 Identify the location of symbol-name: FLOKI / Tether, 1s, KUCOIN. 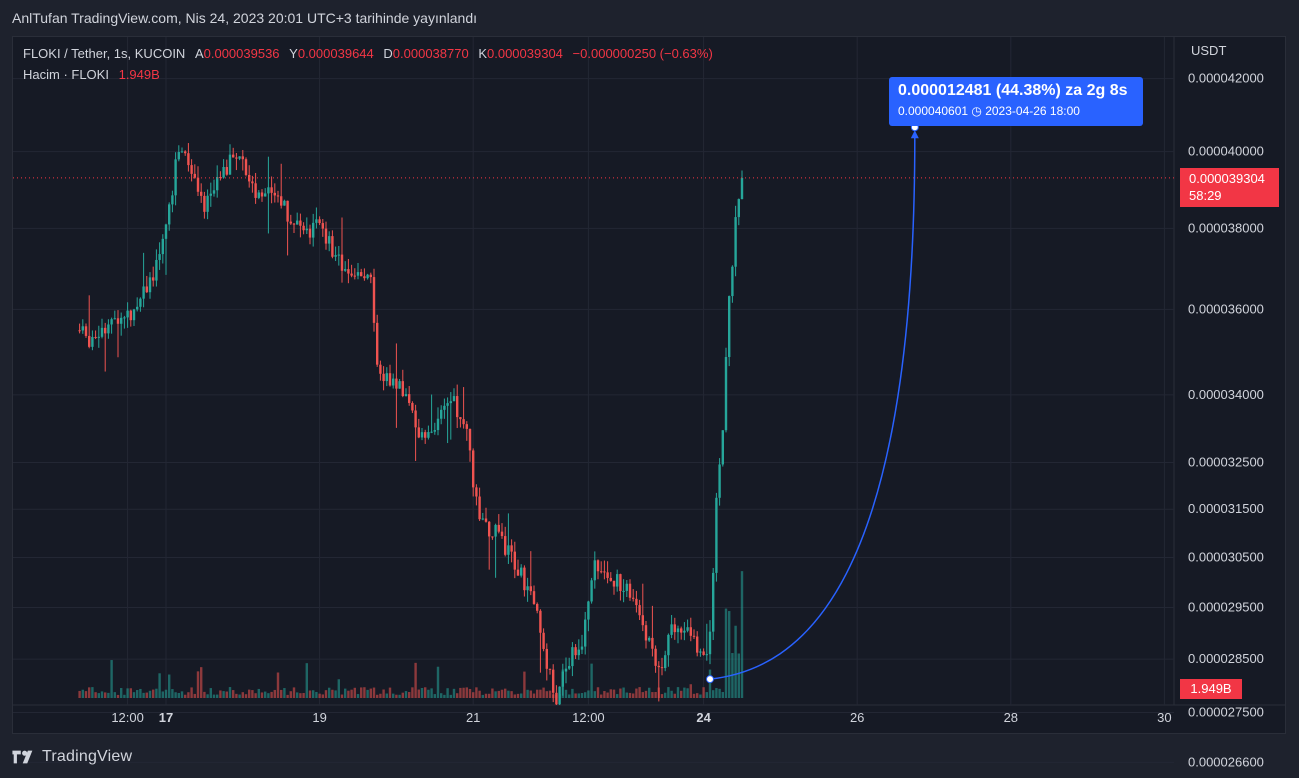
(104, 53).